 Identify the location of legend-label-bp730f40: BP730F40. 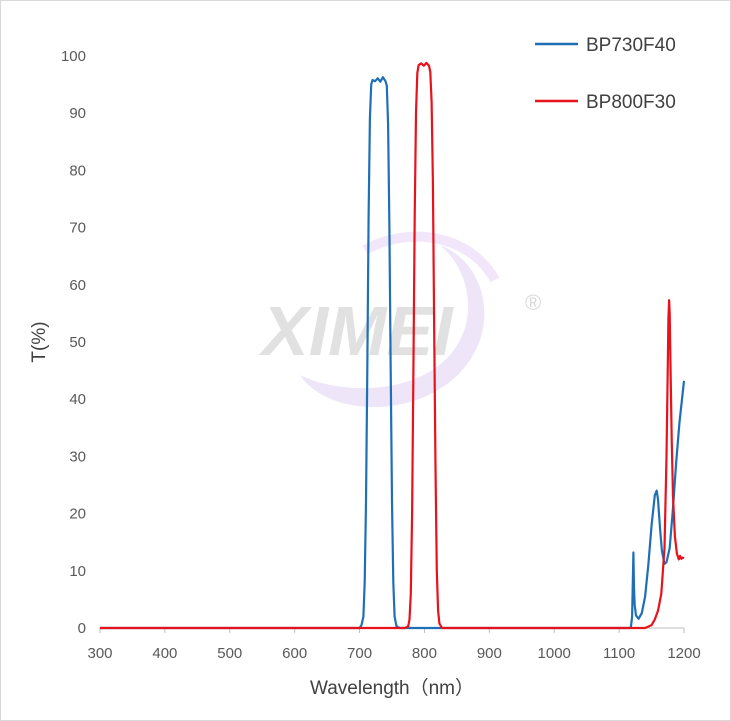
(631, 45).